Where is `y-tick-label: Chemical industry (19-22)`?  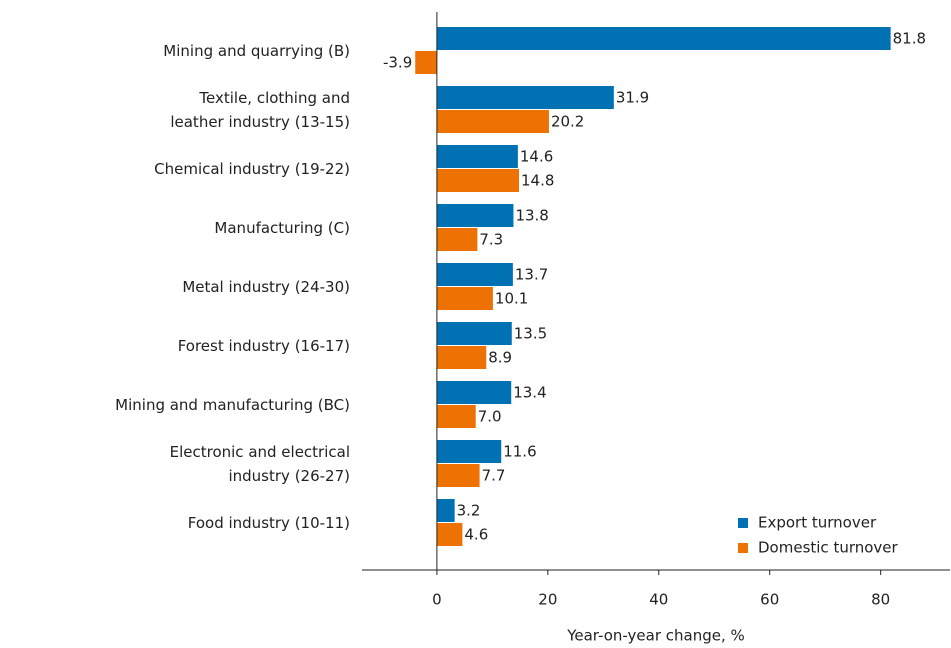
y-tick-label: Chemical industry (19-22) is located at coordinates (252, 169).